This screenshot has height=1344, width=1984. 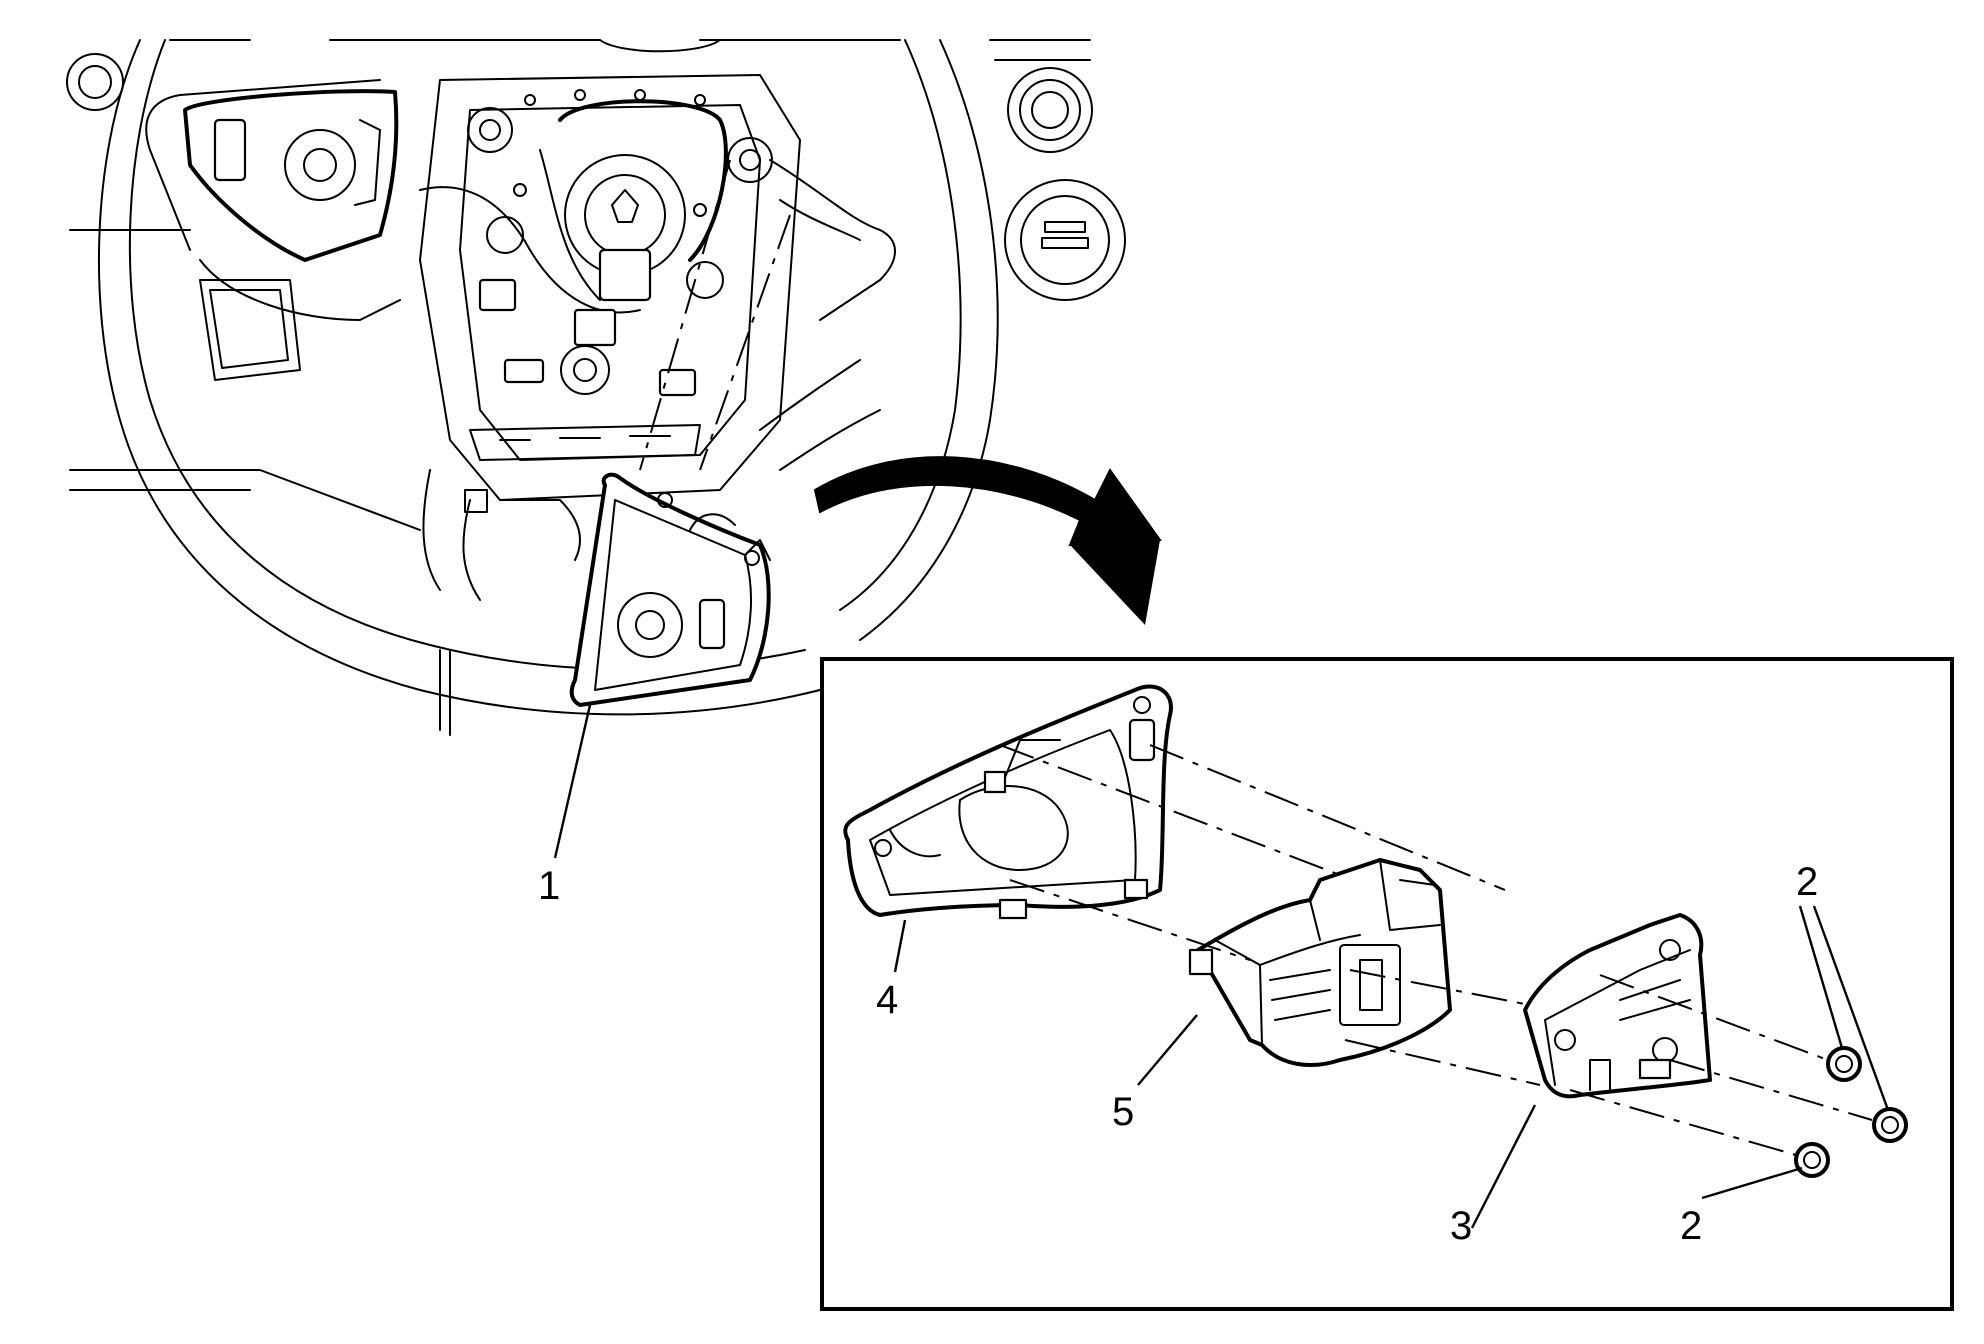 I want to click on callout-4: 4, so click(x=887, y=1000).